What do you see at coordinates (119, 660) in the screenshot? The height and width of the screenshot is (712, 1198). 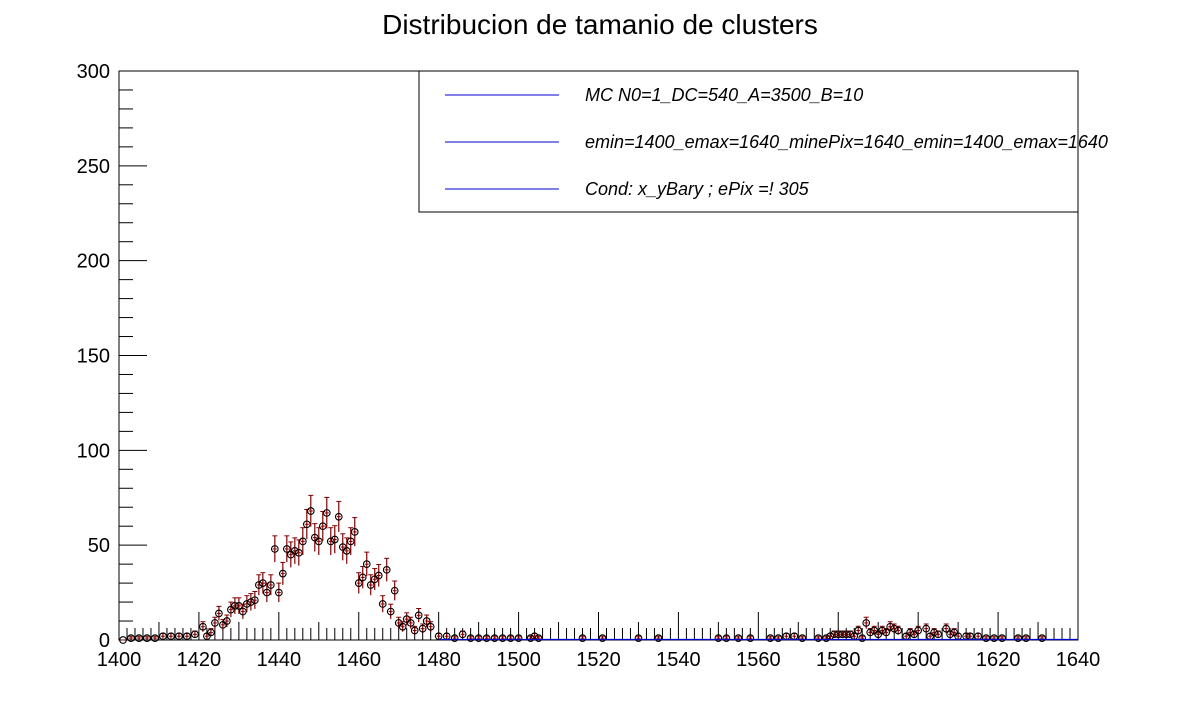 I see `x-tick-label: 1400` at bounding box center [119, 660].